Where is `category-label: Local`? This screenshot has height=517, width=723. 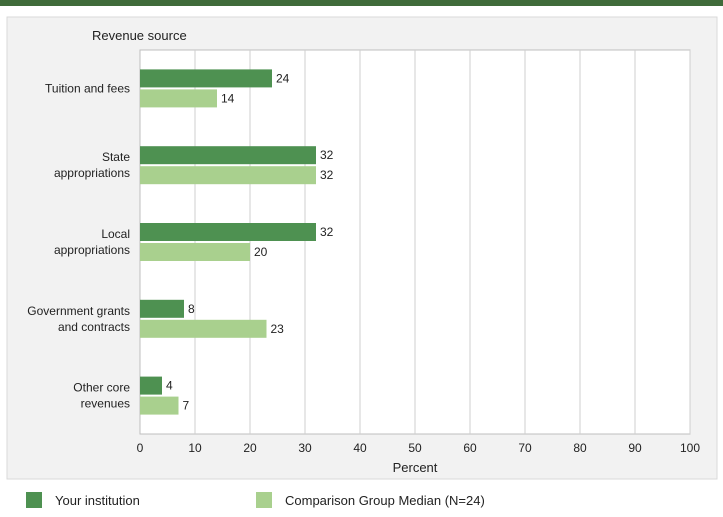 category-label: Local is located at coordinates (115, 234).